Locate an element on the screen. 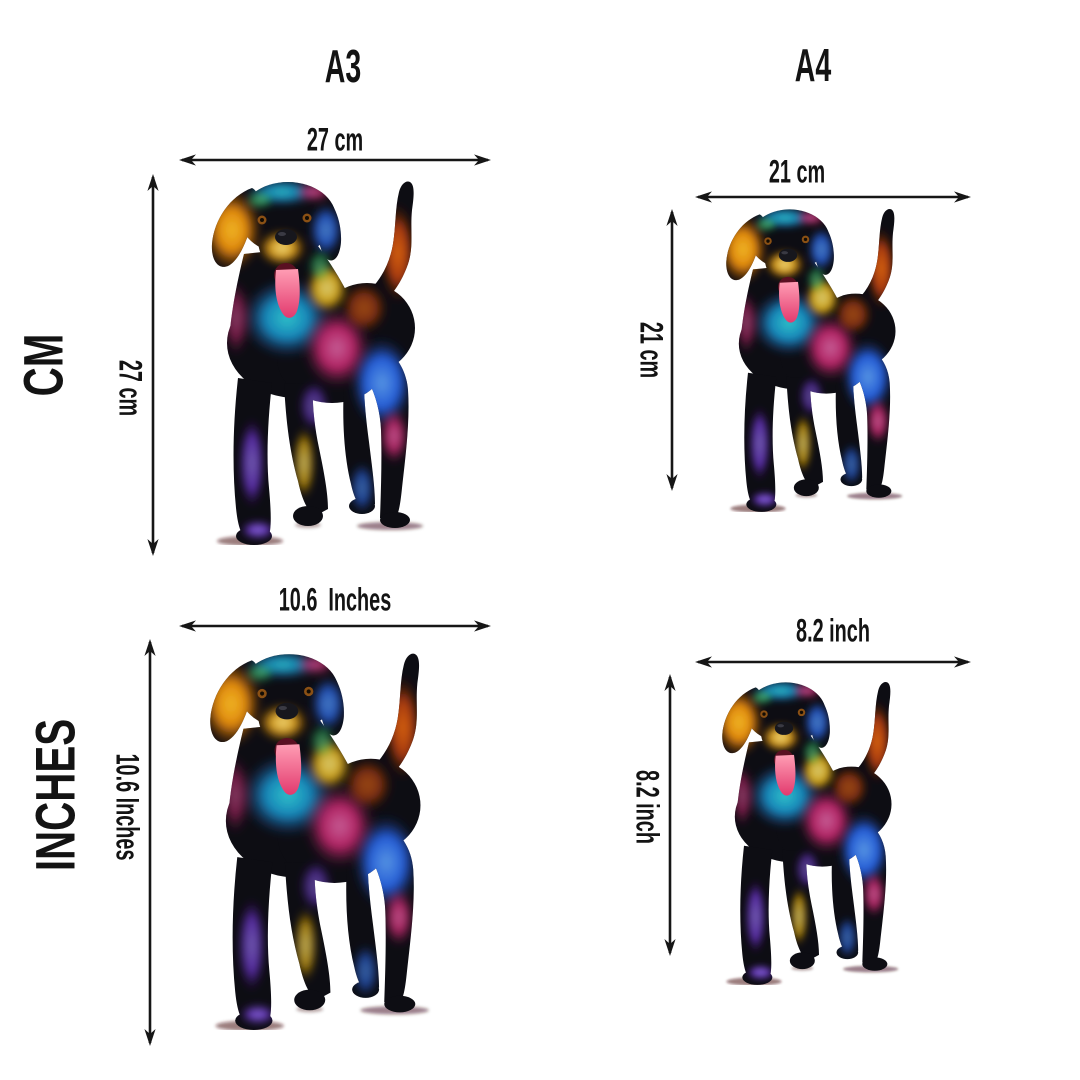 Image resolution: width=1080 pixels, height=1080 pixels. a4-cm-height-label: 21 cm is located at coordinates (651, 350).